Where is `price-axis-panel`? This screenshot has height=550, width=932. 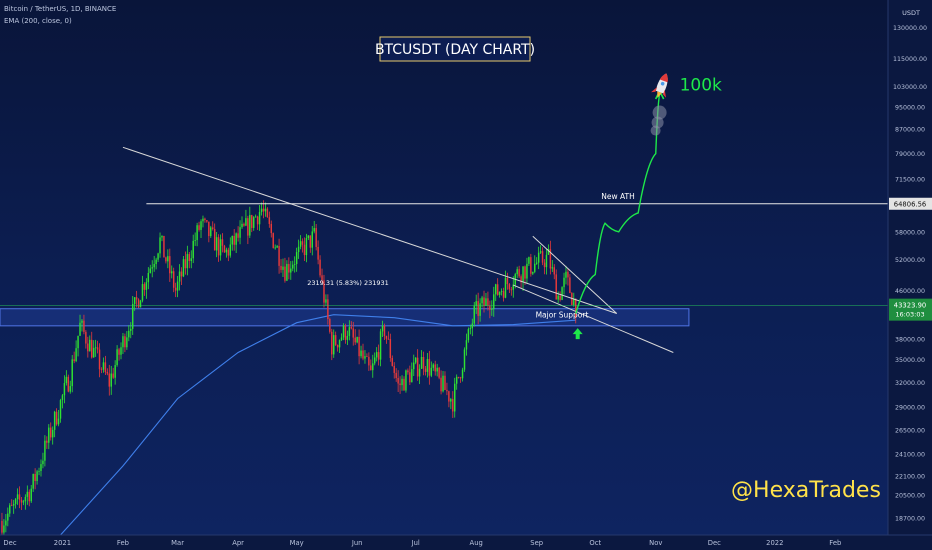 price-axis-panel is located at coordinates (910, 267).